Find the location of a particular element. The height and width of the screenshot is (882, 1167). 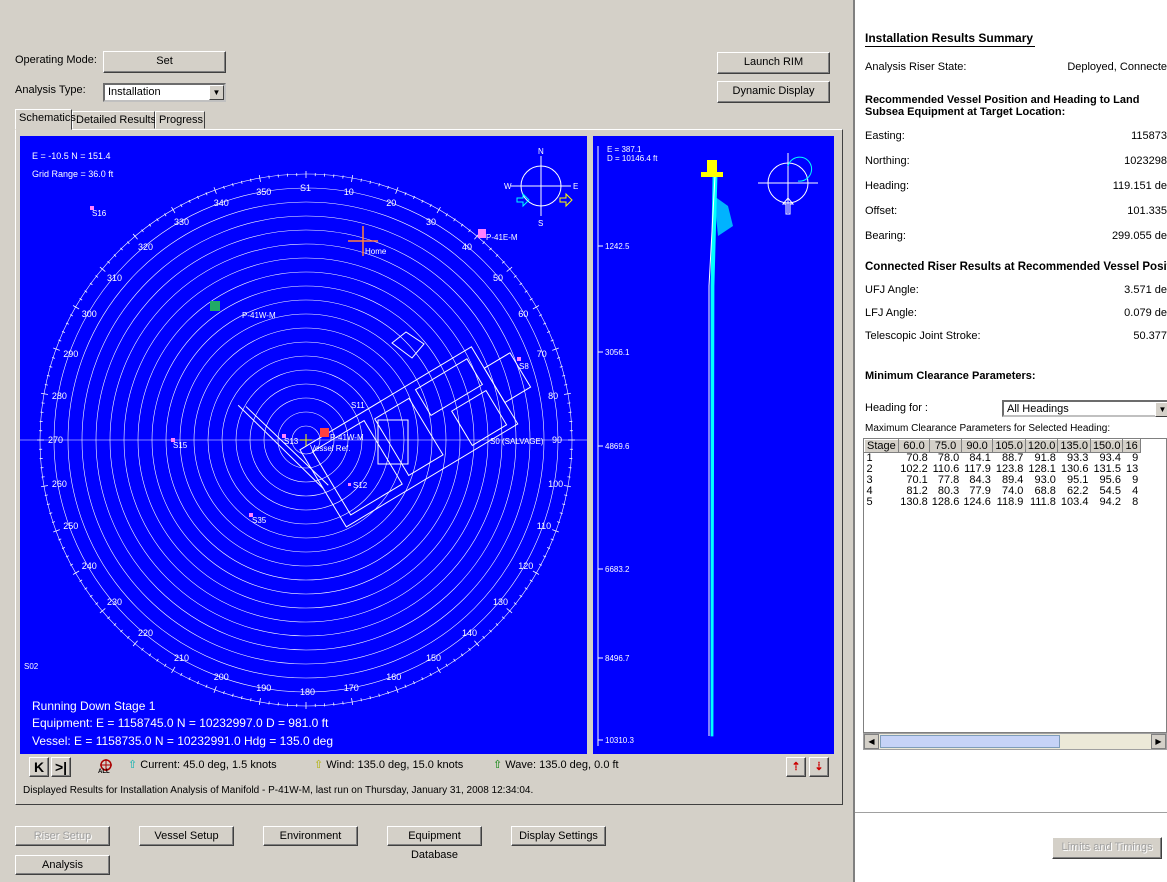

table-row: 3 70.1 77.8 84.3 89.4 93.0 95.1 95.6 9 is located at coordinates (1003, 480).